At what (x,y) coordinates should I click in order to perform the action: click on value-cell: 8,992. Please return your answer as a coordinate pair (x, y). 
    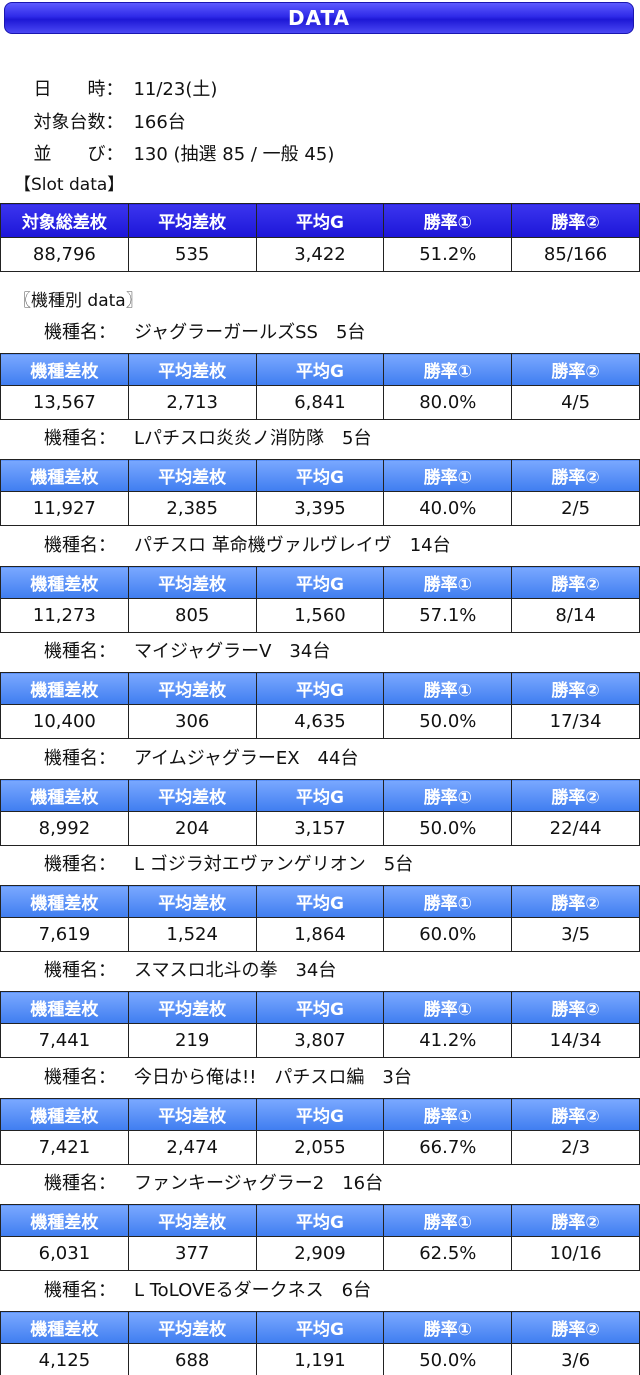
    Looking at the image, I should click on (64, 828).